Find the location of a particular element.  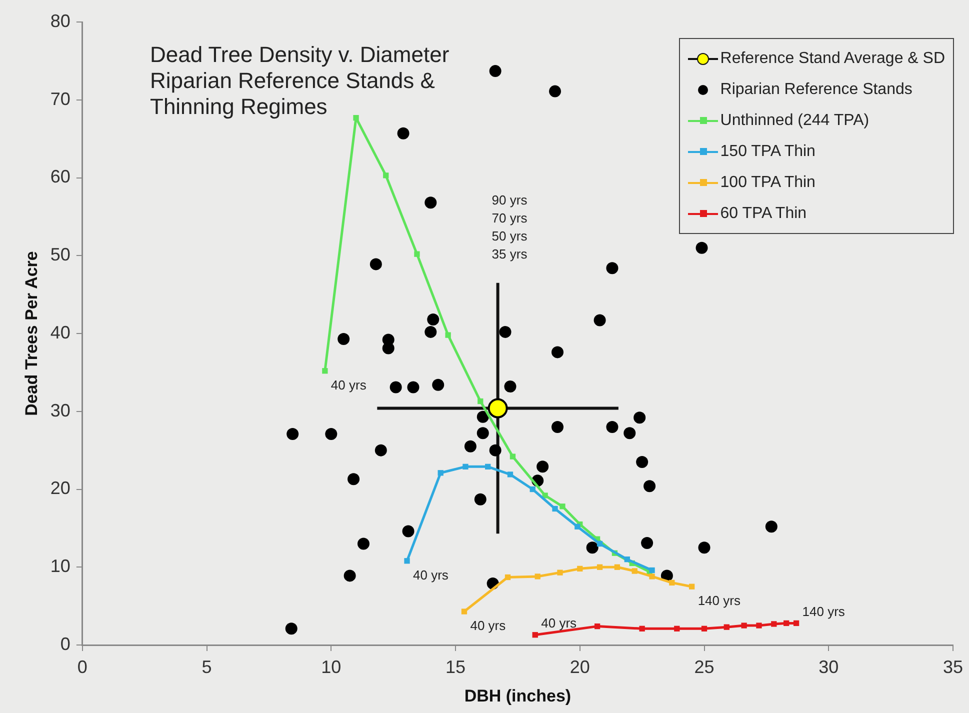

x-tick-label: 15 is located at coordinates (456, 666).